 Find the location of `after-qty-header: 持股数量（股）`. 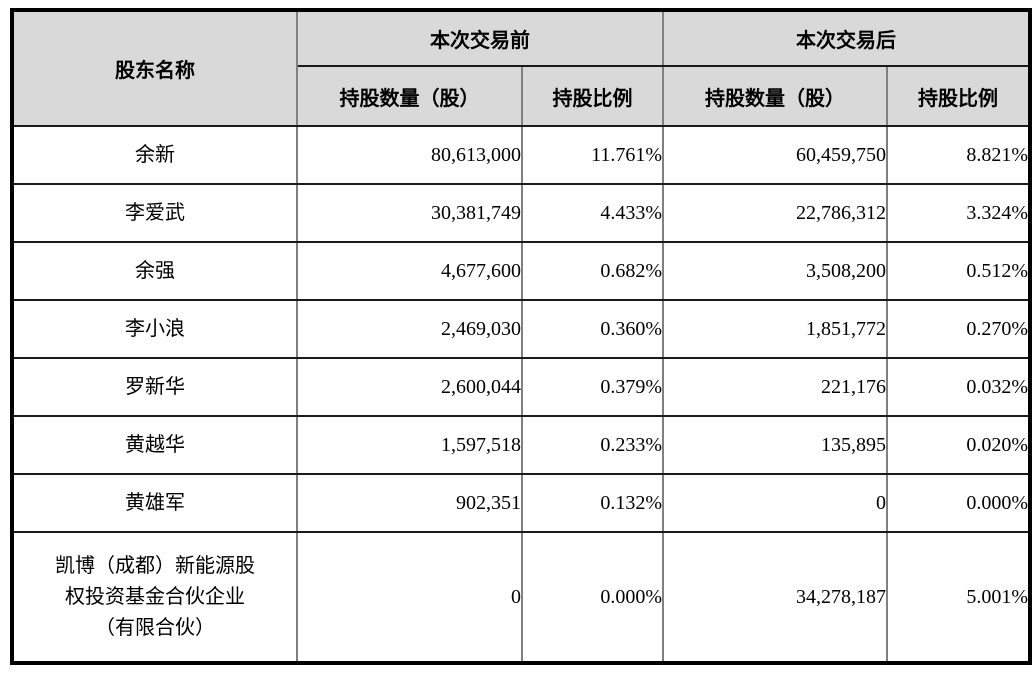

after-qty-header: 持股数量（股） is located at coordinates (775, 96).